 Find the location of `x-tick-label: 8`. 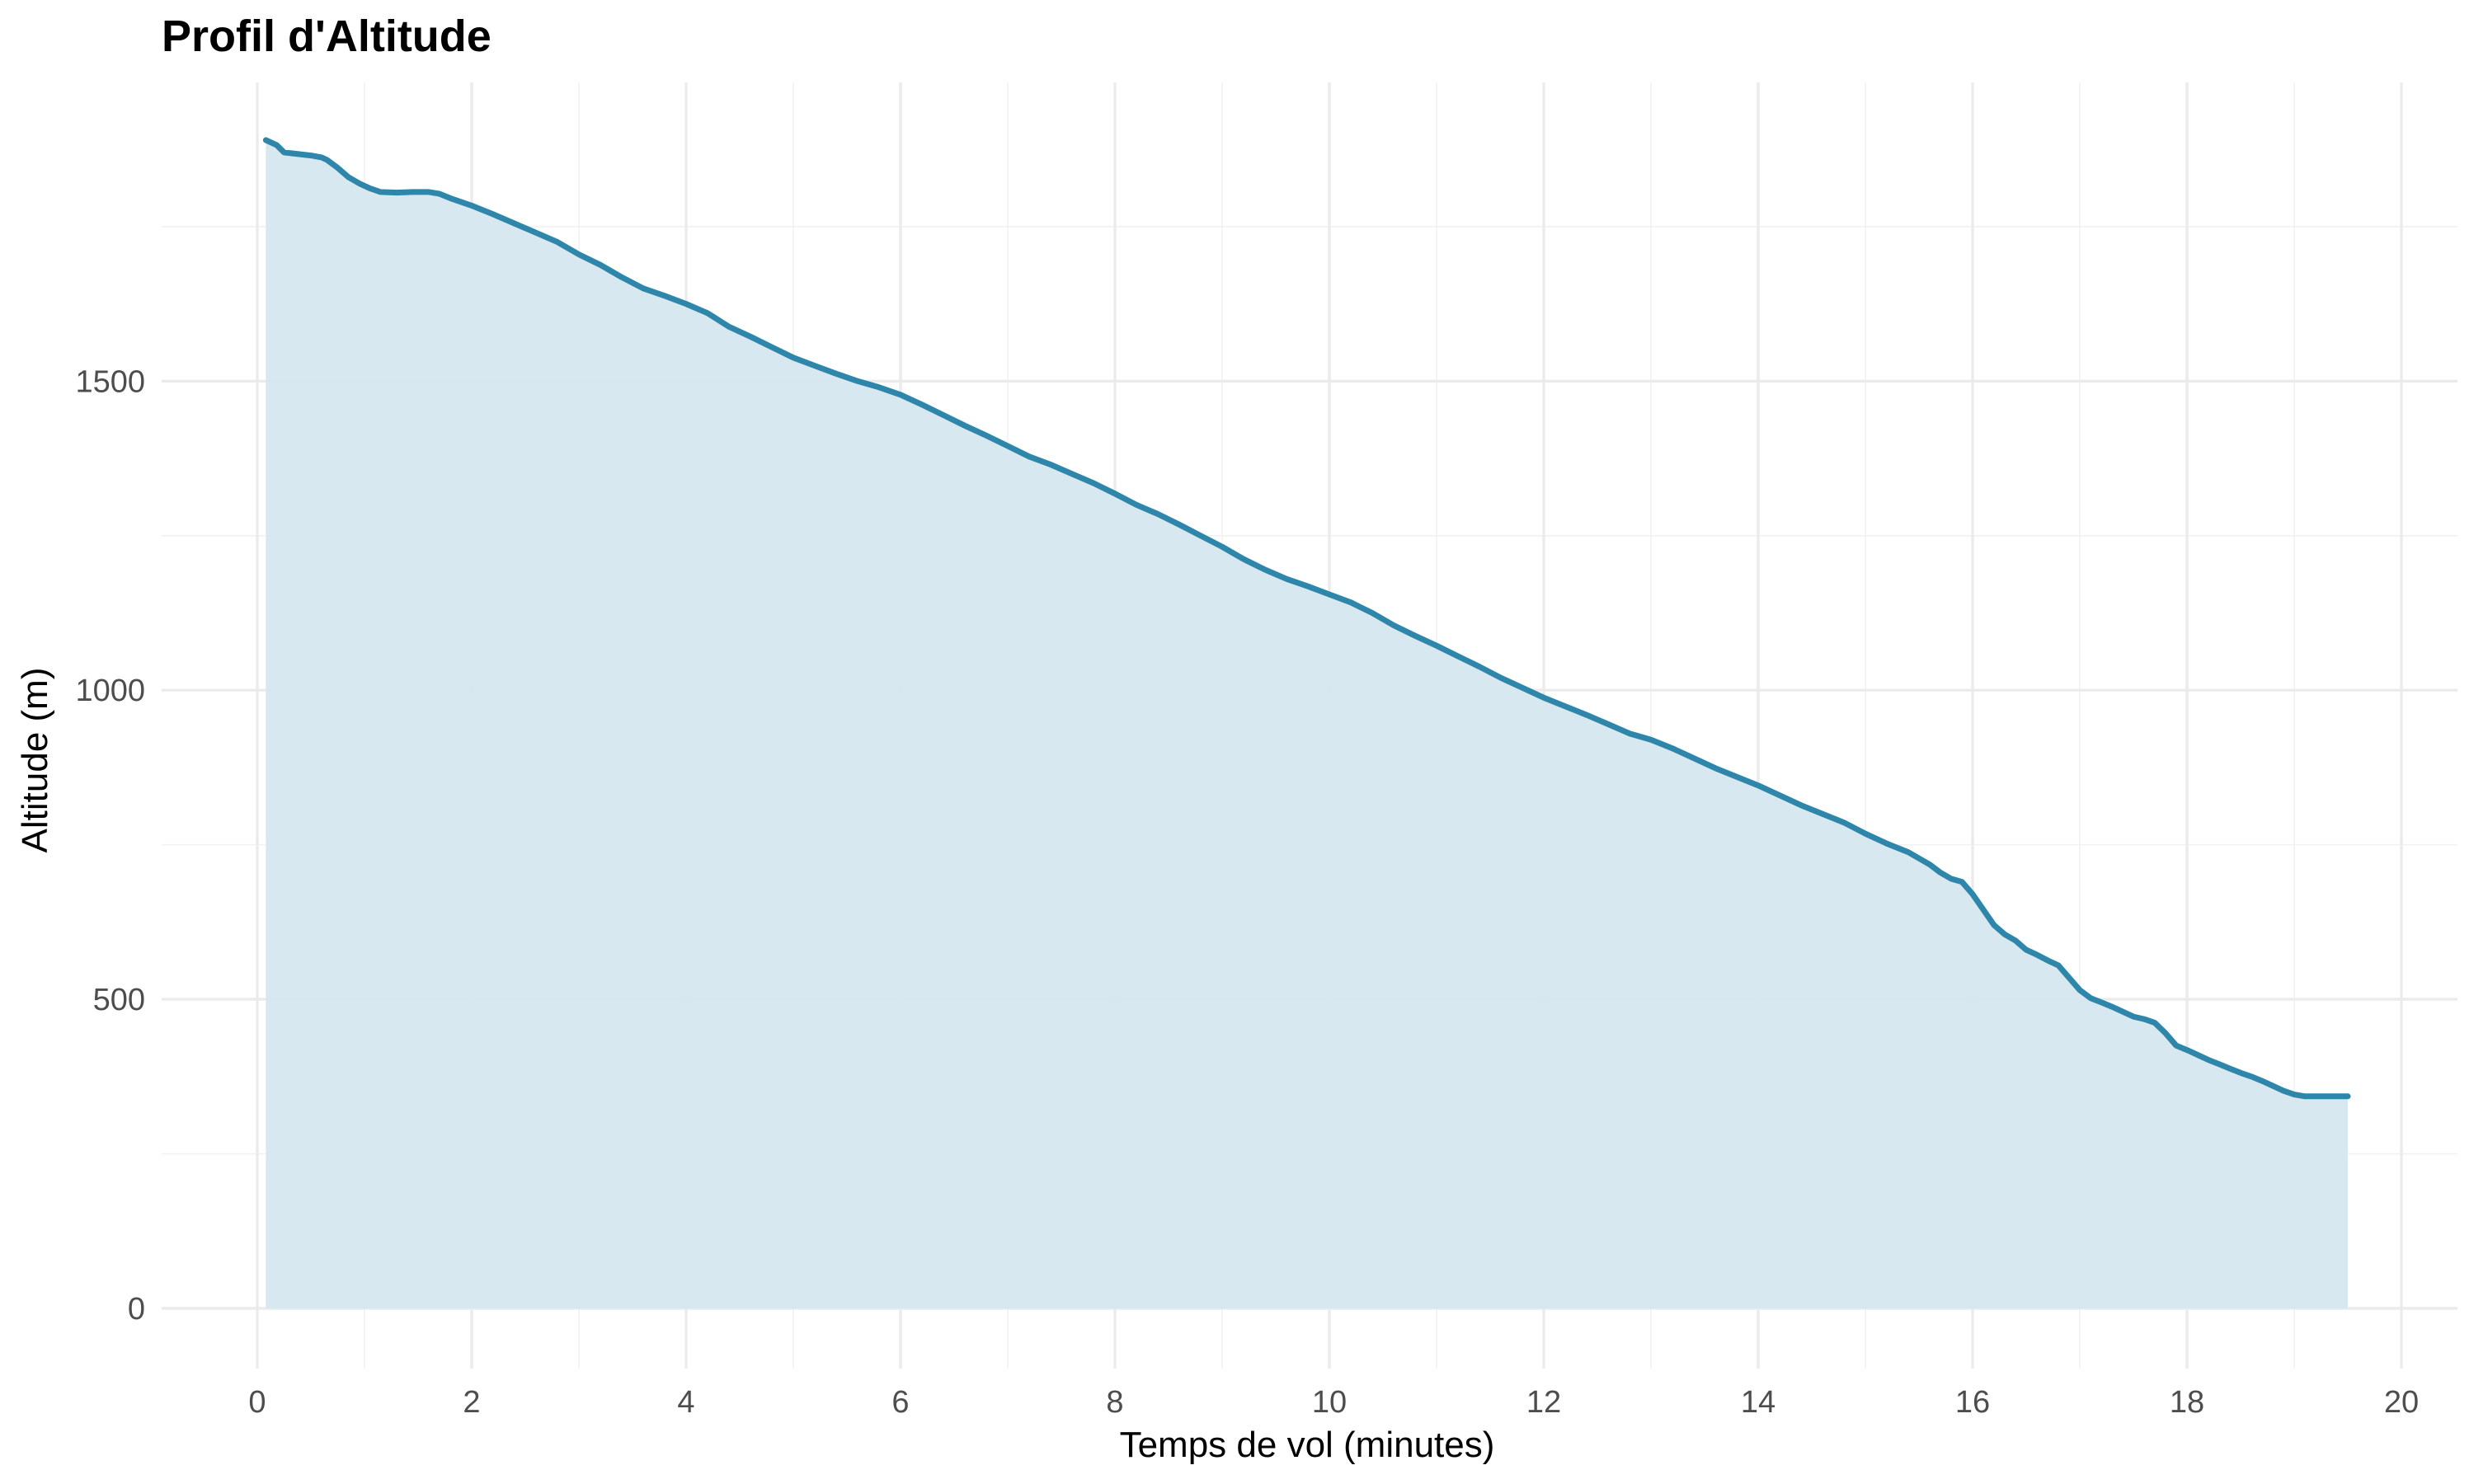

x-tick-label: 8 is located at coordinates (1114, 1402).